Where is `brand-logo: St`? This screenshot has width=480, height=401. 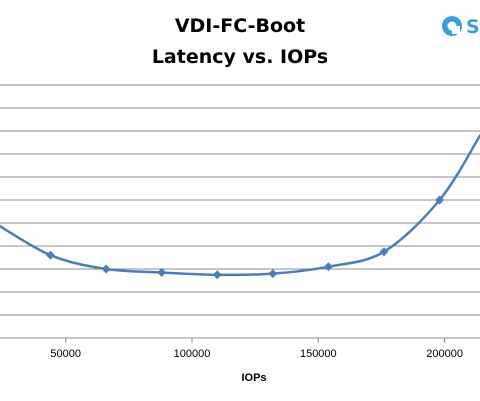 brand-logo: St is located at coordinates (461, 27).